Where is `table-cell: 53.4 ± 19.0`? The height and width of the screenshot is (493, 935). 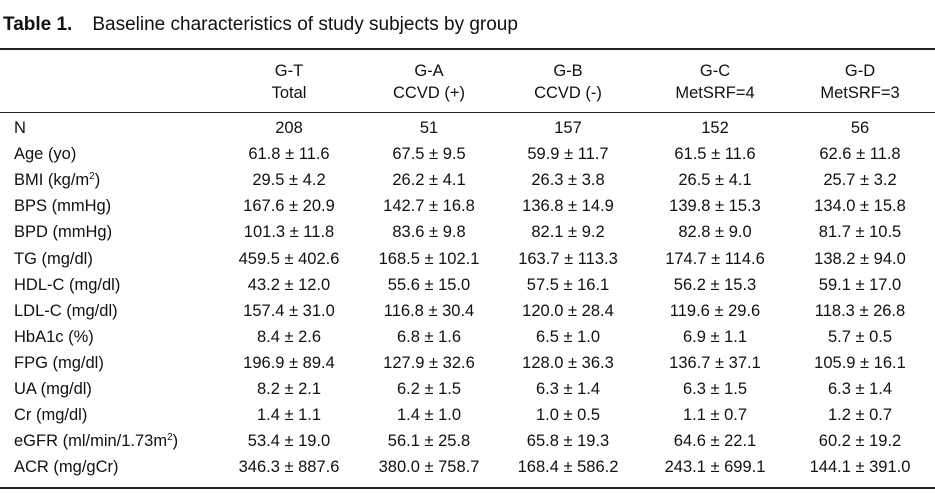
table-cell: 53.4 ± 19.0 is located at coordinates (289, 441).